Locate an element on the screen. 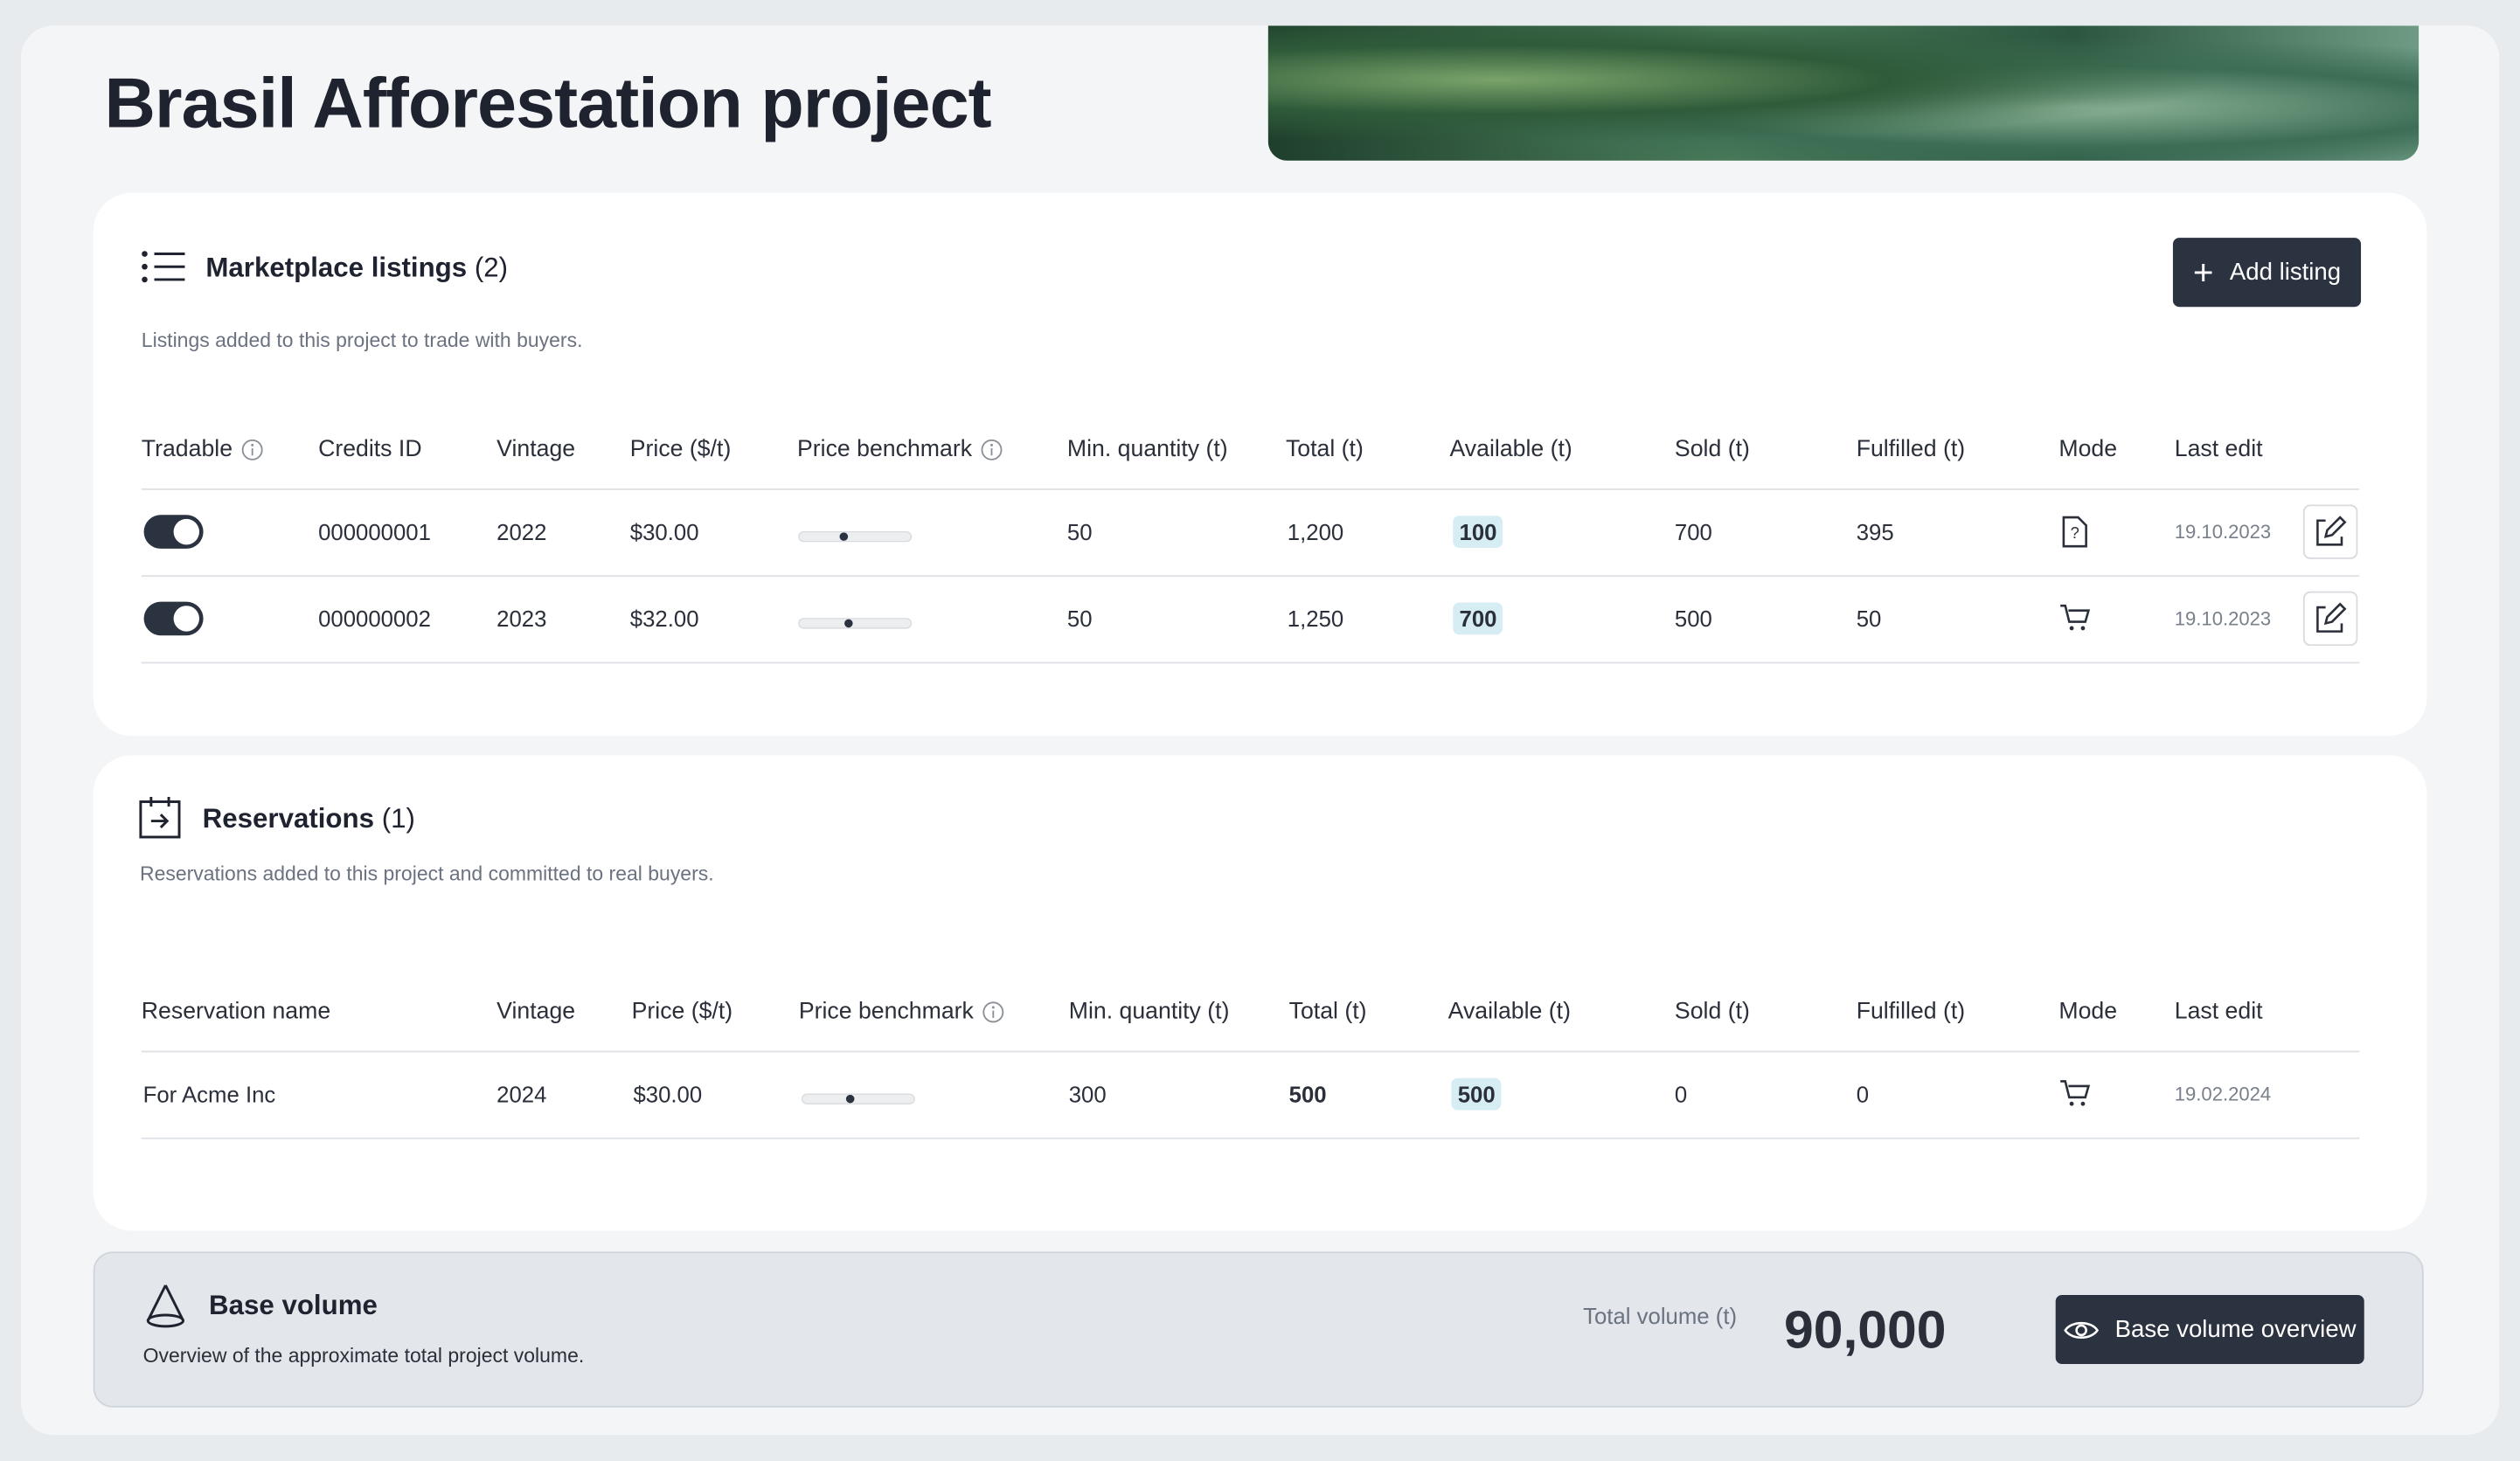  cell-text: 100 is located at coordinates (1478, 532).